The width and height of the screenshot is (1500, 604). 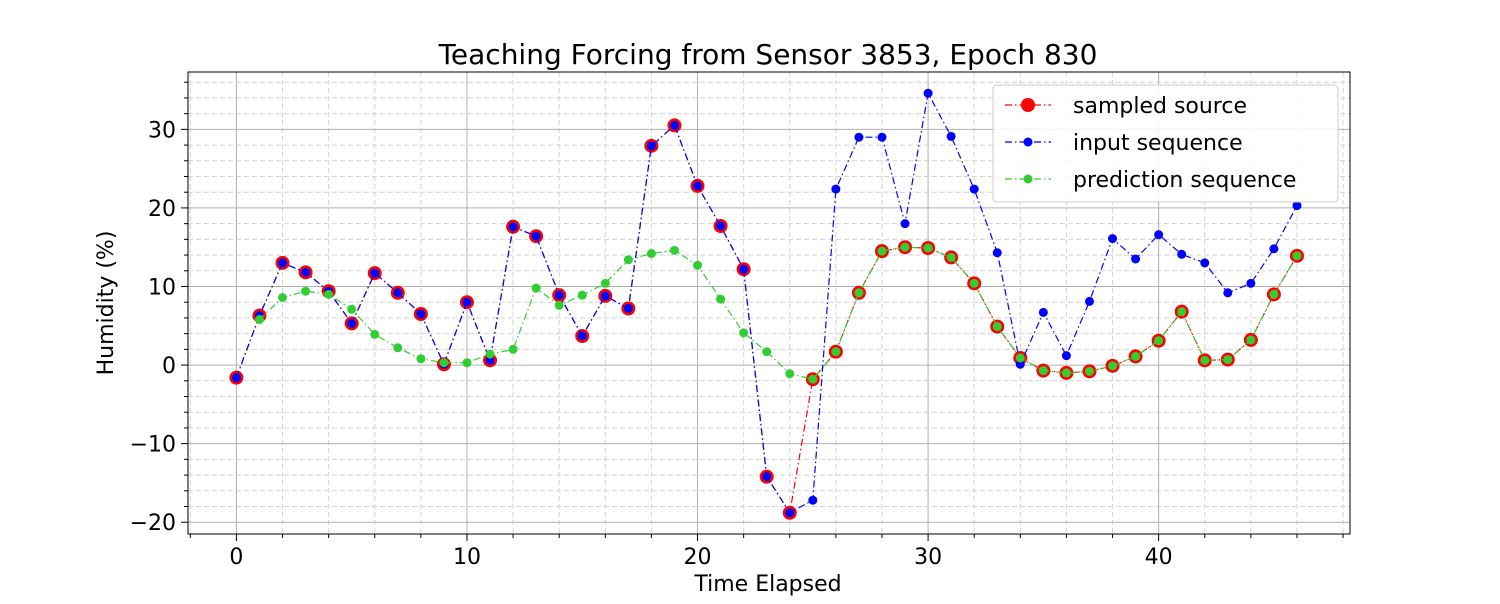 What do you see at coordinates (1160, 106) in the screenshot?
I see `legend-label: sampled source` at bounding box center [1160, 106].